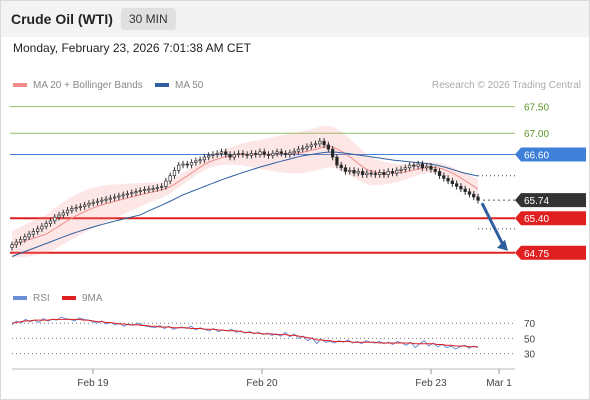  Describe the element at coordinates (536, 201) in the screenshot. I see `level-label-65.74: 65.74` at that location.